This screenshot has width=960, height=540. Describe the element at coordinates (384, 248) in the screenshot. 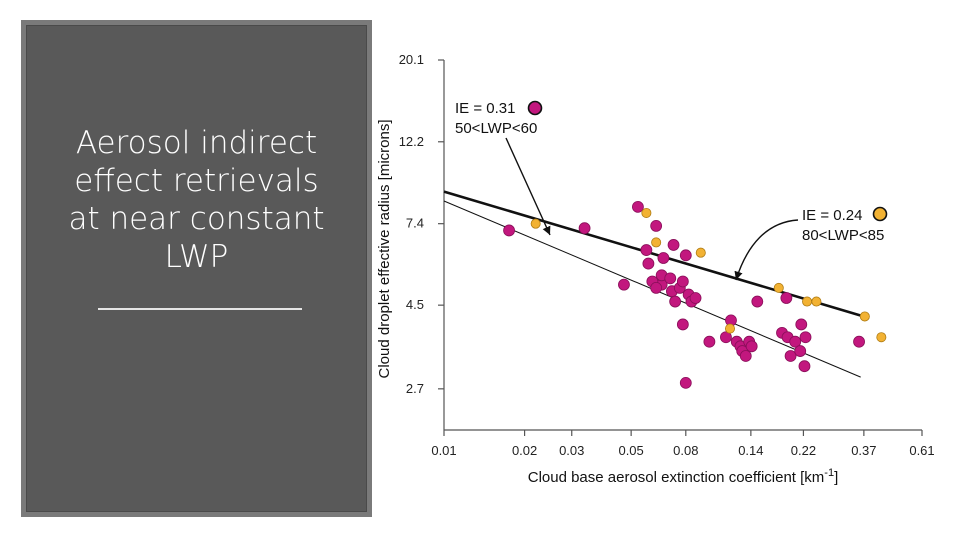

I see `y-axis-label: Cloud droplet effective radius [microns]` at that location.